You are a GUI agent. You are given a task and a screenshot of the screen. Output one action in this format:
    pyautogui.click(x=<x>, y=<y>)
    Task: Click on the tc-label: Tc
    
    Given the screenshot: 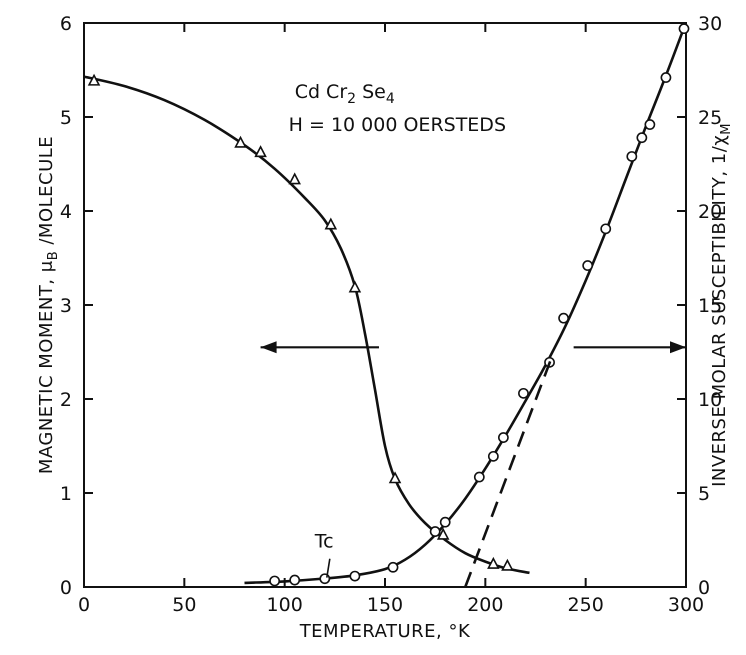 What is the action you would take?
    pyautogui.click(x=324, y=542)
    